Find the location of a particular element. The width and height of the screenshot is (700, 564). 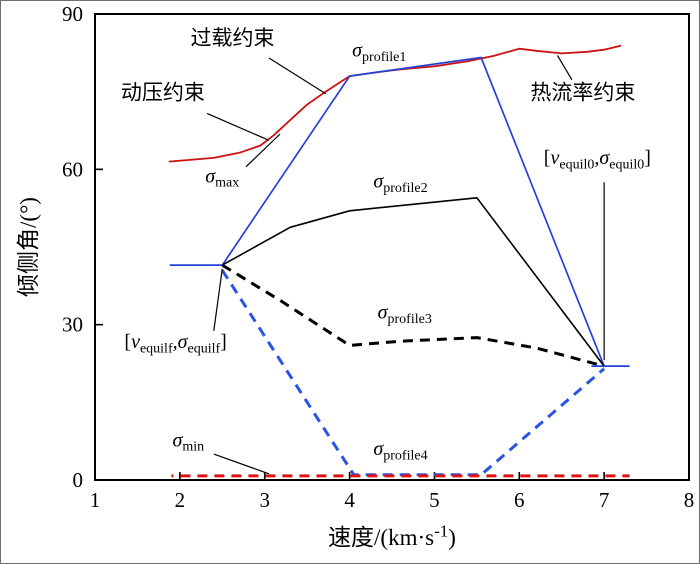

sigma-profile1-label: σprofile1 is located at coordinates (379, 51).